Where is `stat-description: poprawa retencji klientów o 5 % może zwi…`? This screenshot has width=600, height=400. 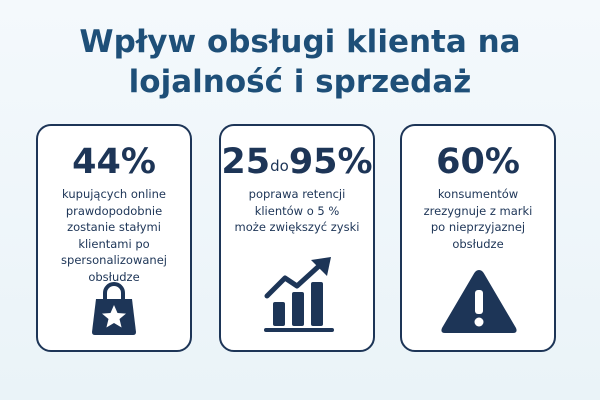
stat-description: poprawa retencji klientów o 5 % może zwi… is located at coordinates (297, 211).